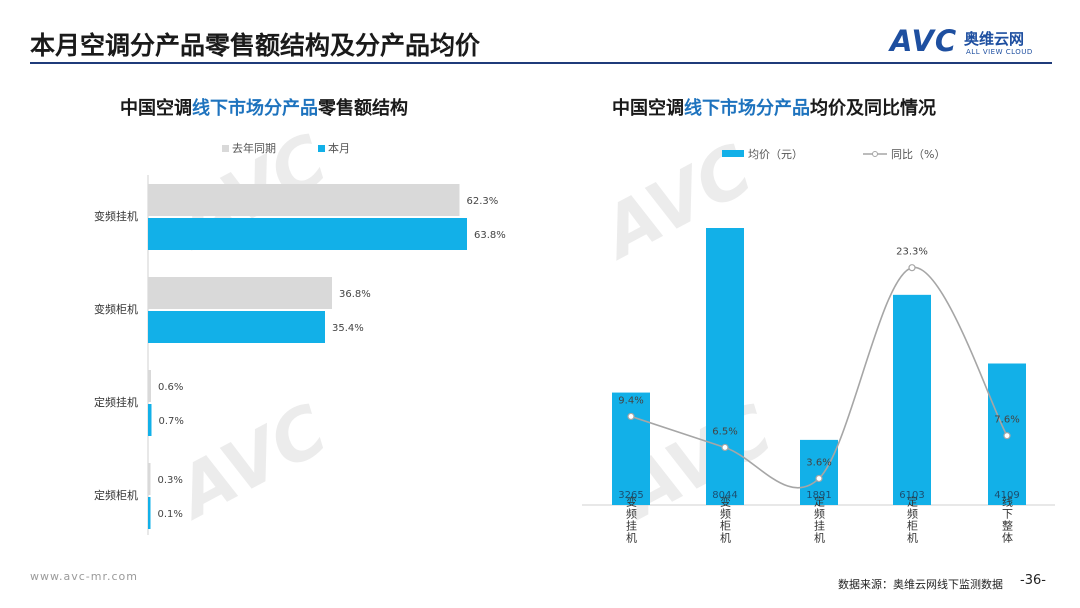 The image size is (1080, 608). Describe the element at coordinates (999, 52) in the screenshot. I see `logo-en-text: ALL VIEW CLOUD` at that location.